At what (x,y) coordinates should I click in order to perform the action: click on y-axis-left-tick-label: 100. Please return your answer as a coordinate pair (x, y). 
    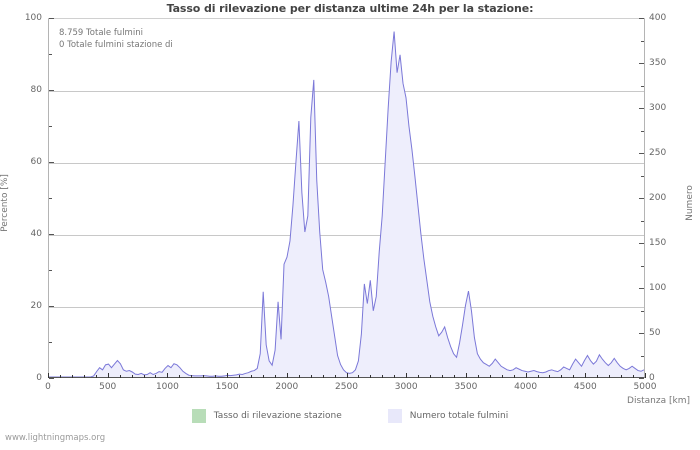
    Looking at the image, I should click on (33, 18).